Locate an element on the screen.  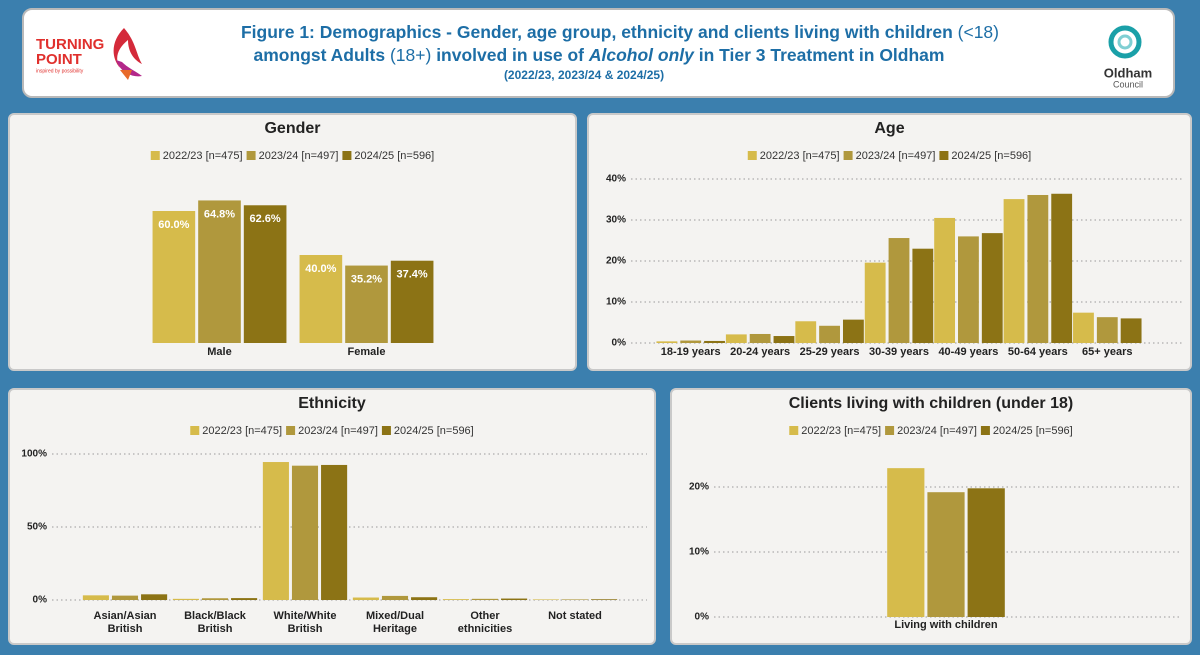
logo-ring is located at coordinates (1125, 42).